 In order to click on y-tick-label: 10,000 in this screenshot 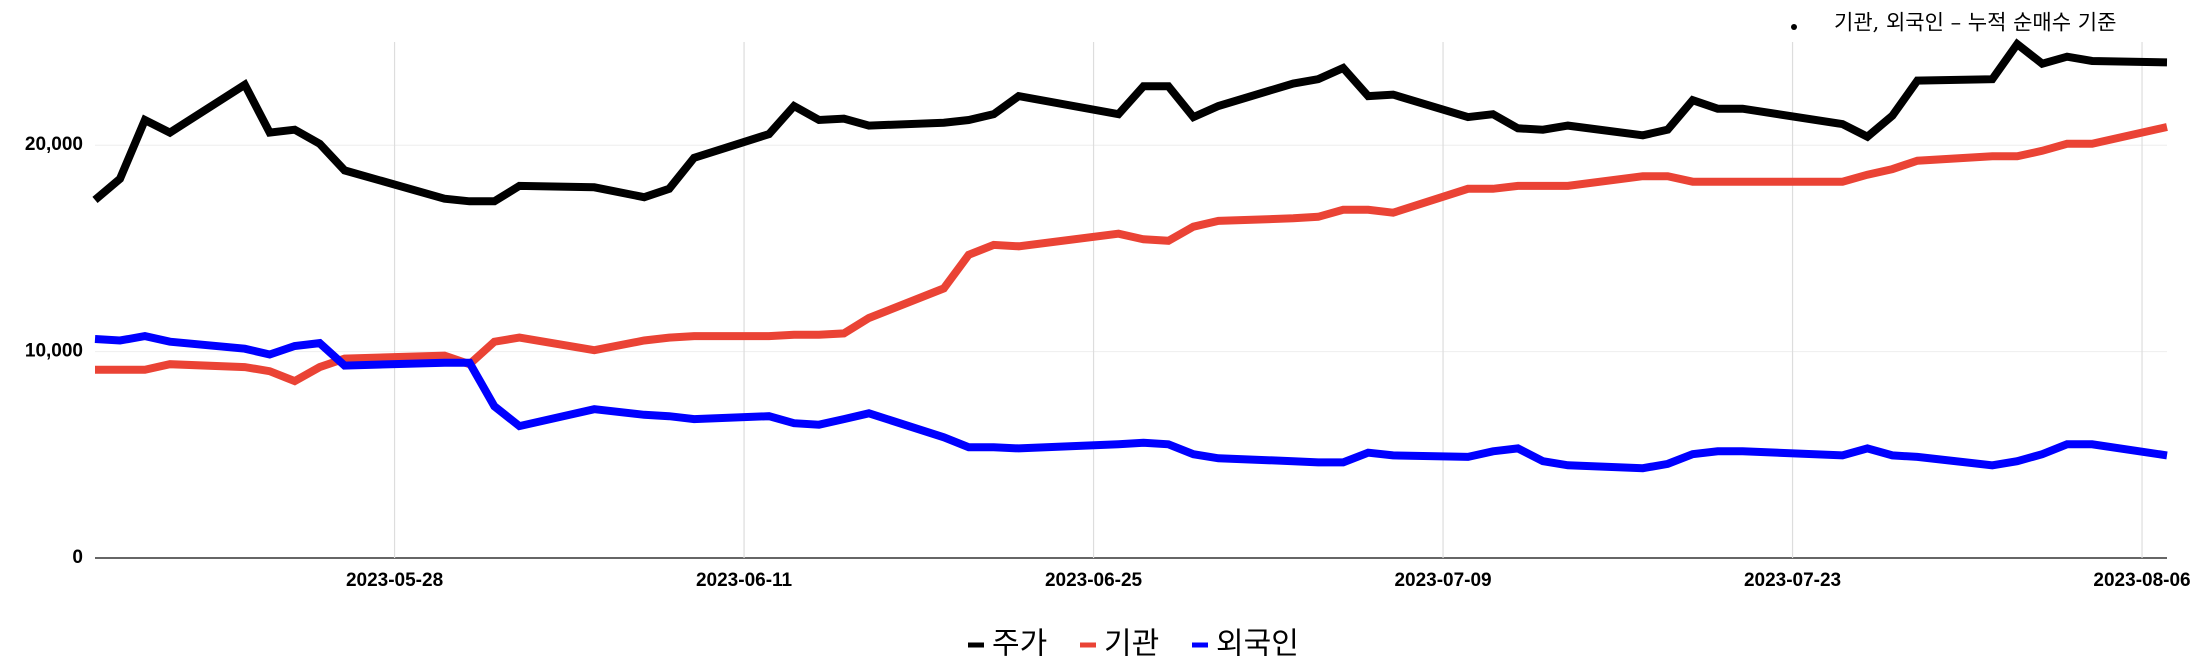, I will do `click(54, 351)`.